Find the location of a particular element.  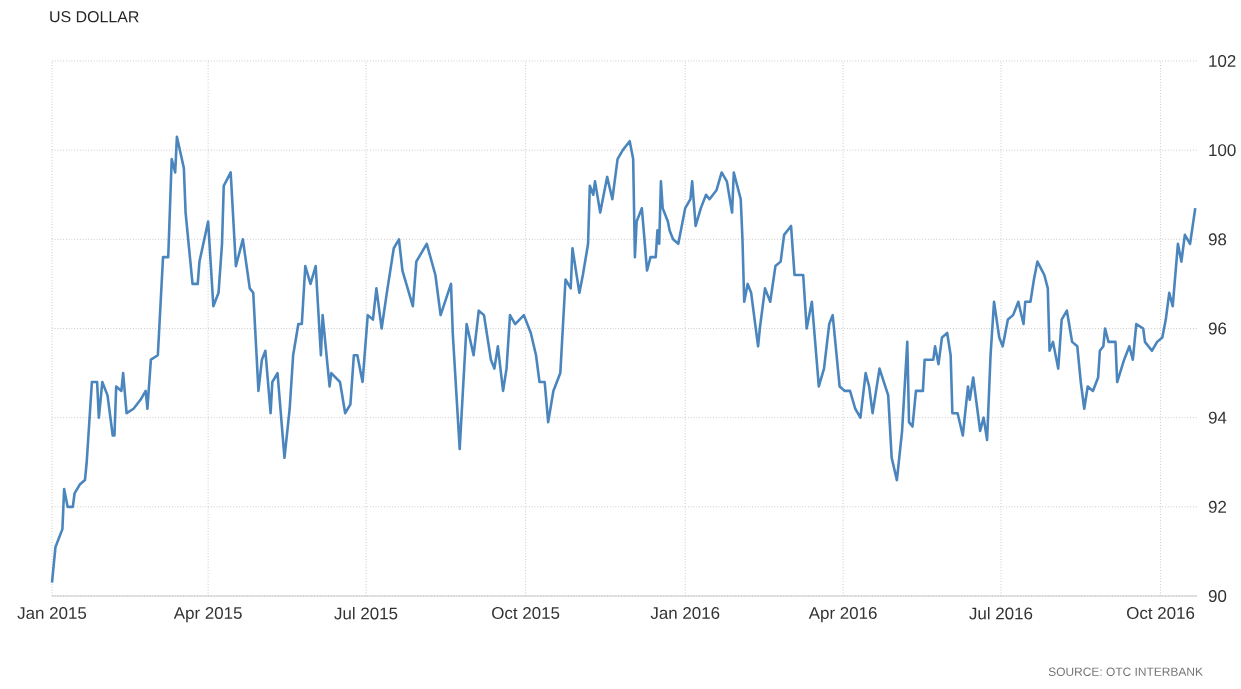

y-tick-label: 94 is located at coordinates (1217, 417).